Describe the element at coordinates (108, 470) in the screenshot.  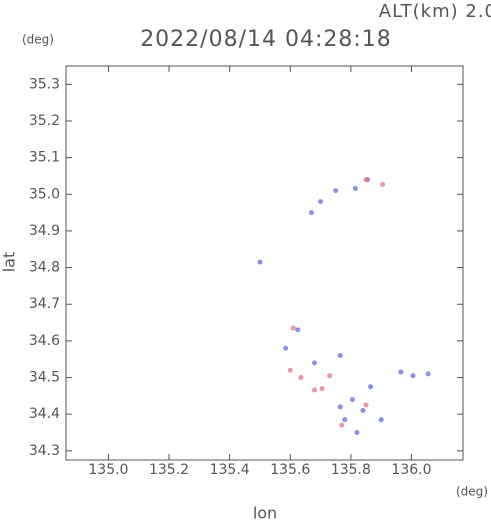
I see `x-tick-label: 135.0` at that location.